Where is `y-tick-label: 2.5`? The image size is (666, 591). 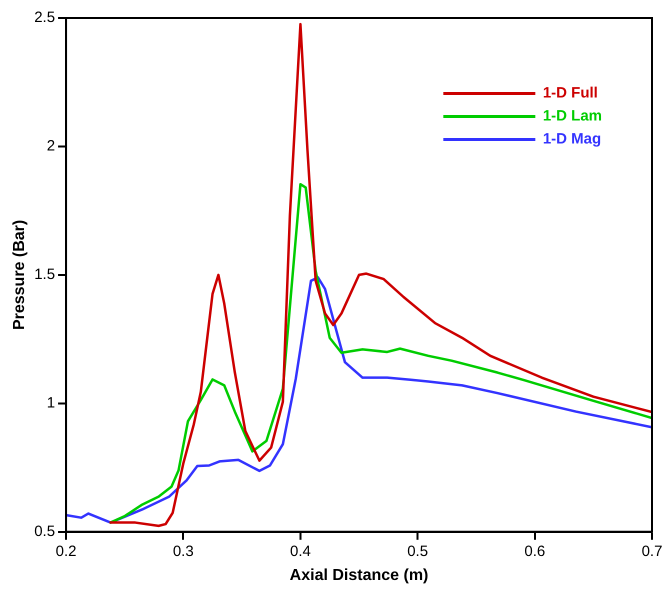 y-tick-label: 2.5 is located at coordinates (45, 17).